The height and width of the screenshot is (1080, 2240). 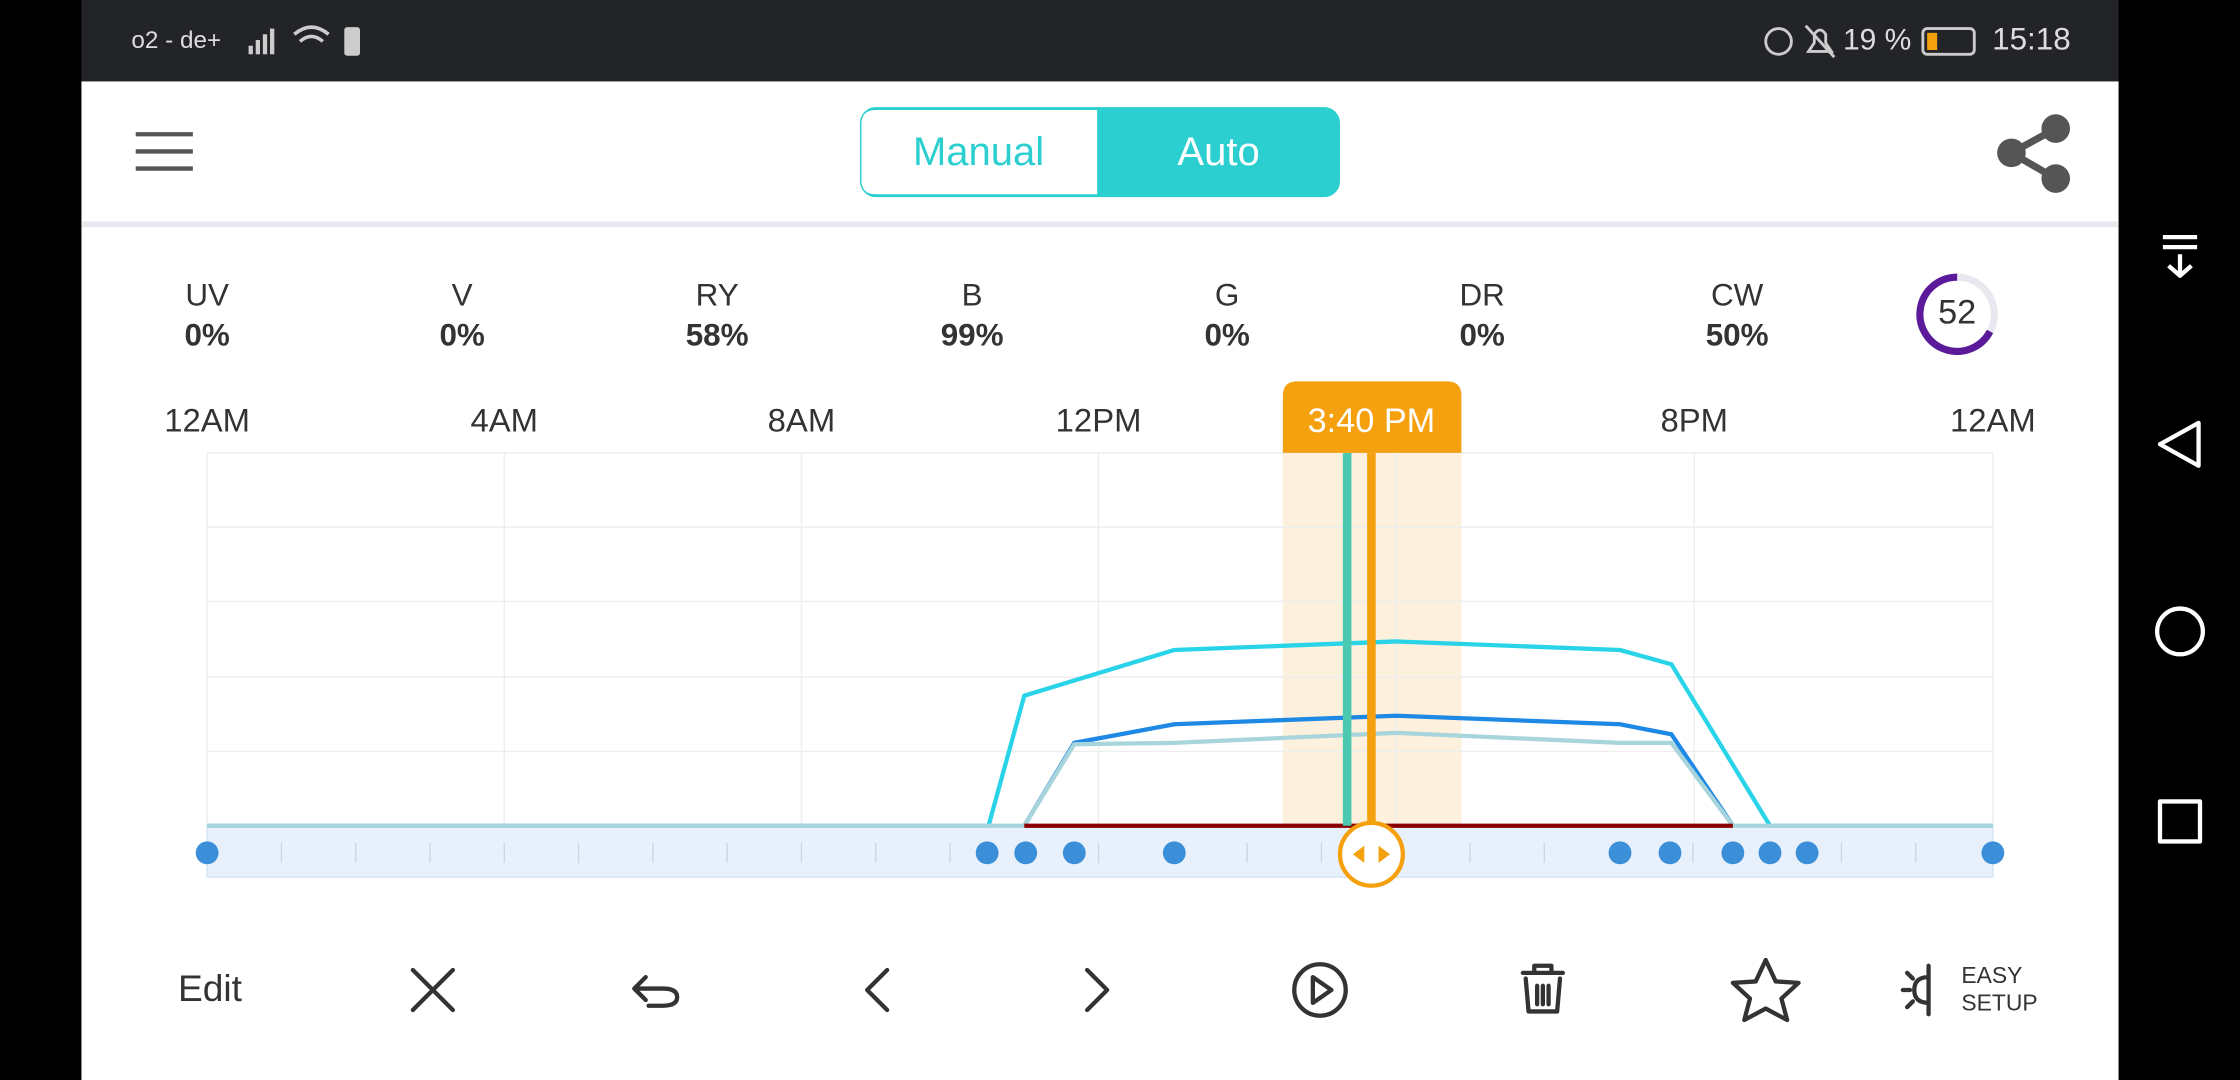 I want to click on cursor-handle, so click(x=1371, y=854).